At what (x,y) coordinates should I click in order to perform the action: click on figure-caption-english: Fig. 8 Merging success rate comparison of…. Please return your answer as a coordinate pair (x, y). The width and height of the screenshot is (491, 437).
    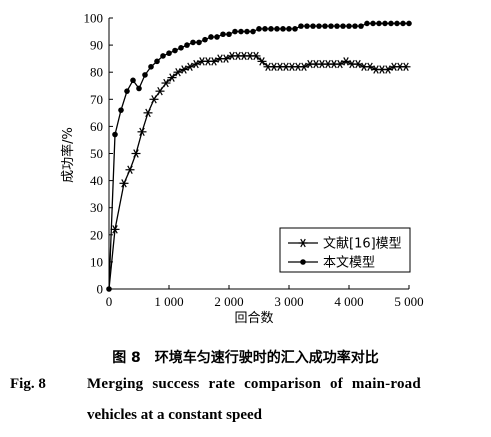
    Looking at the image, I should click on (245, 384).